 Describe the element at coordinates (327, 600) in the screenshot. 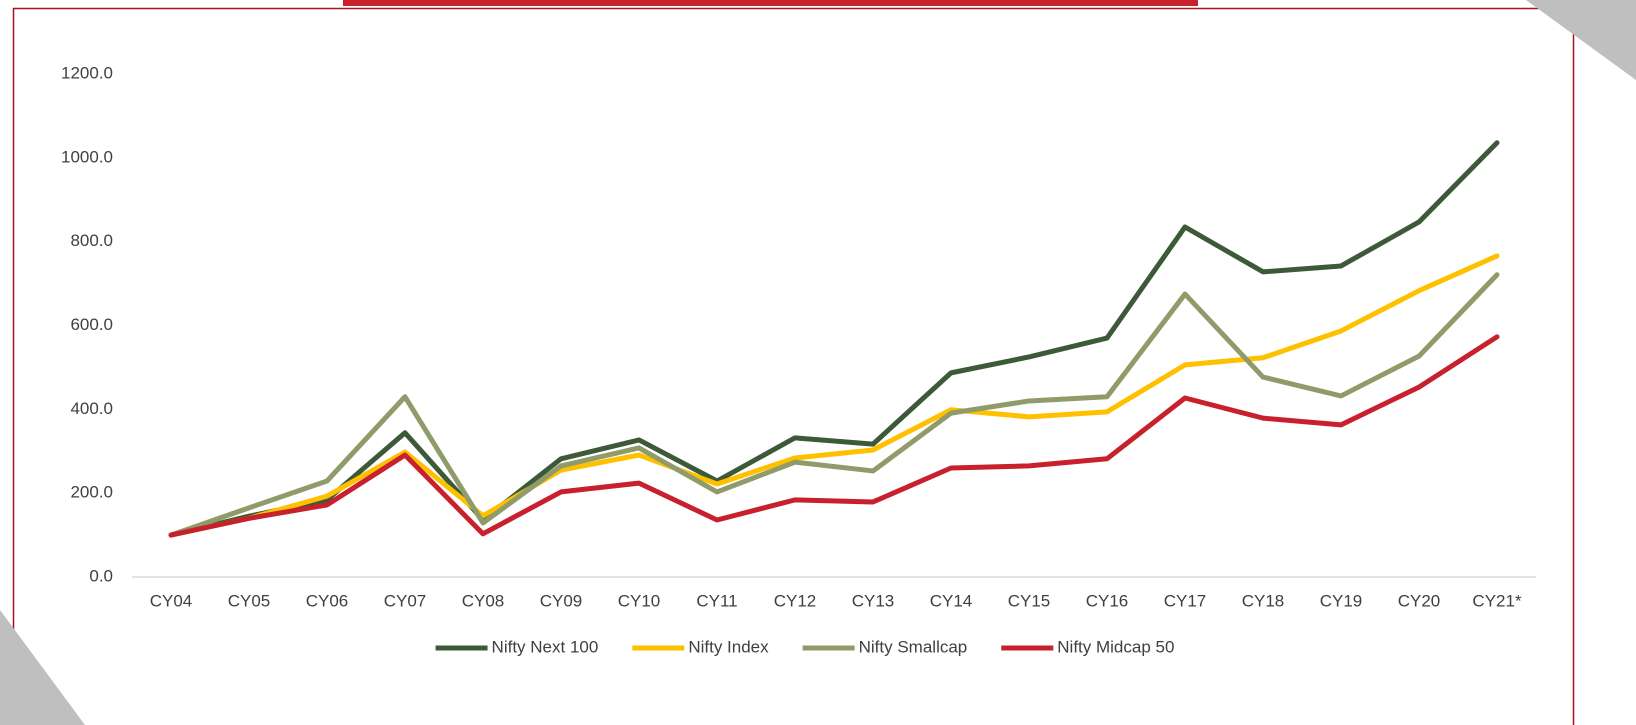

I see `x-tick-label: CY06` at that location.